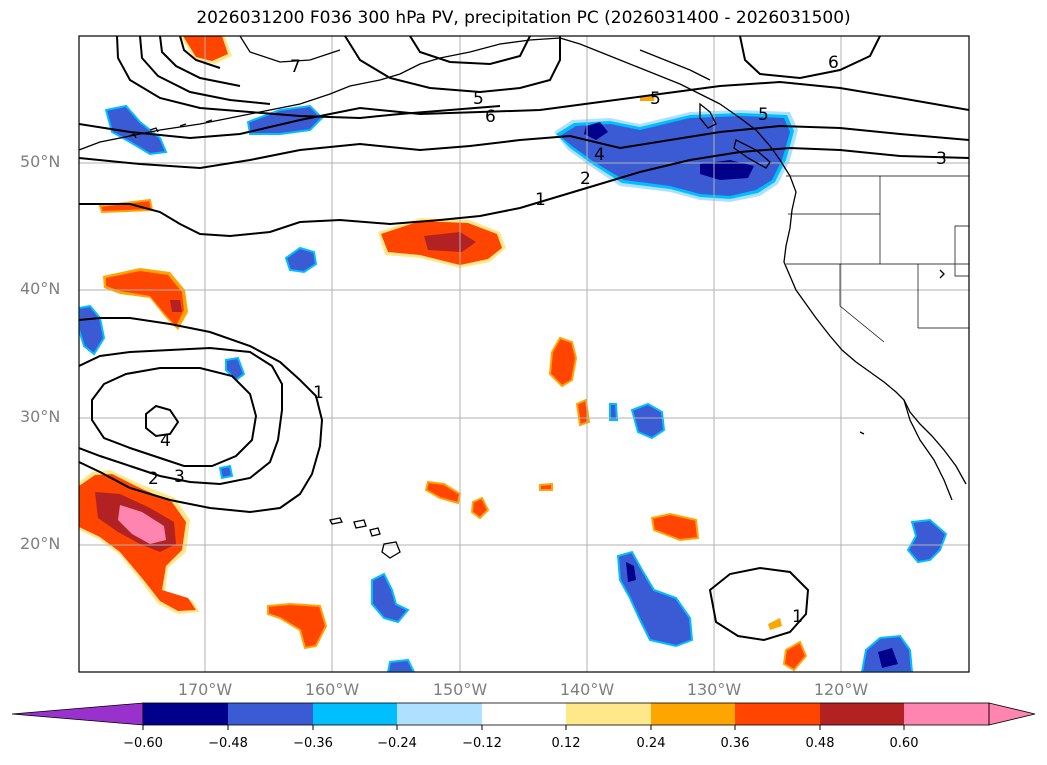  What do you see at coordinates (460, 689) in the screenshot?
I see `lon-label-150w: 150°W` at bounding box center [460, 689].